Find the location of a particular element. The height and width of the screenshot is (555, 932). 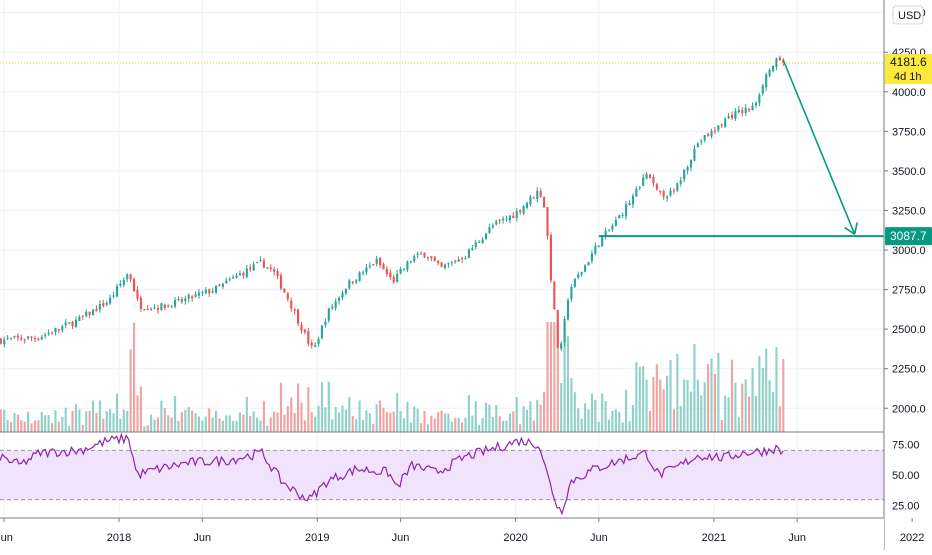

time-tick-label: Jun is located at coordinates (6, 538).